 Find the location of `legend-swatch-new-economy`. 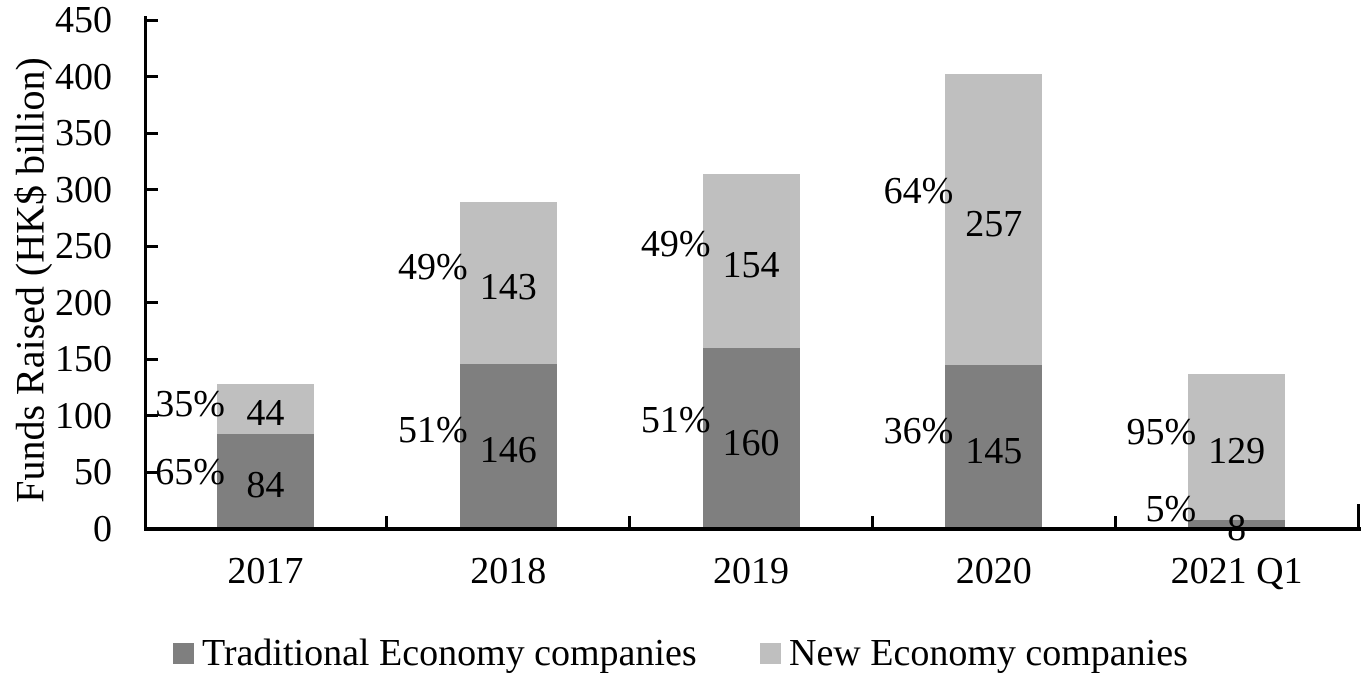

legend-swatch-new-economy is located at coordinates (770, 653).